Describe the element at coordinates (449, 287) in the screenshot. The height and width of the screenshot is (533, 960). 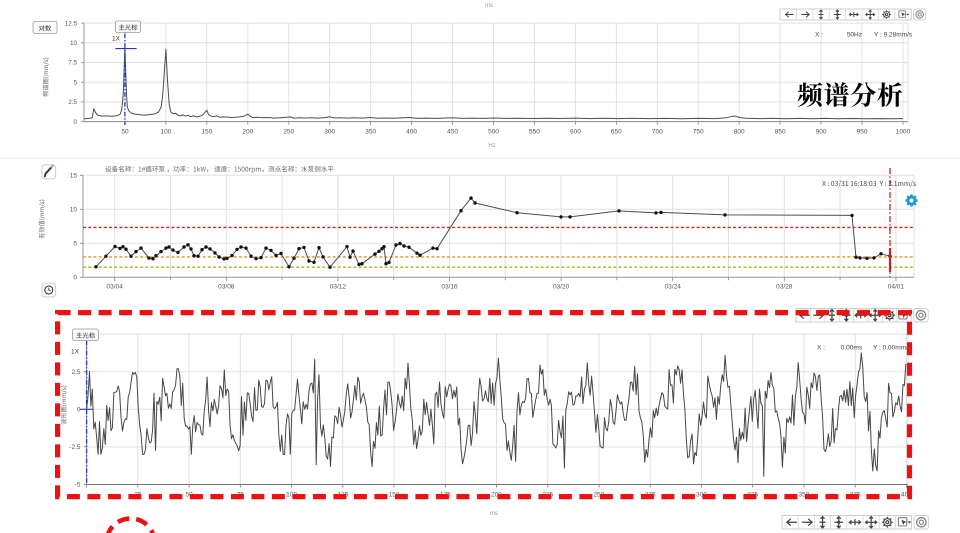
I see `svg-text: 03/16` at that location.